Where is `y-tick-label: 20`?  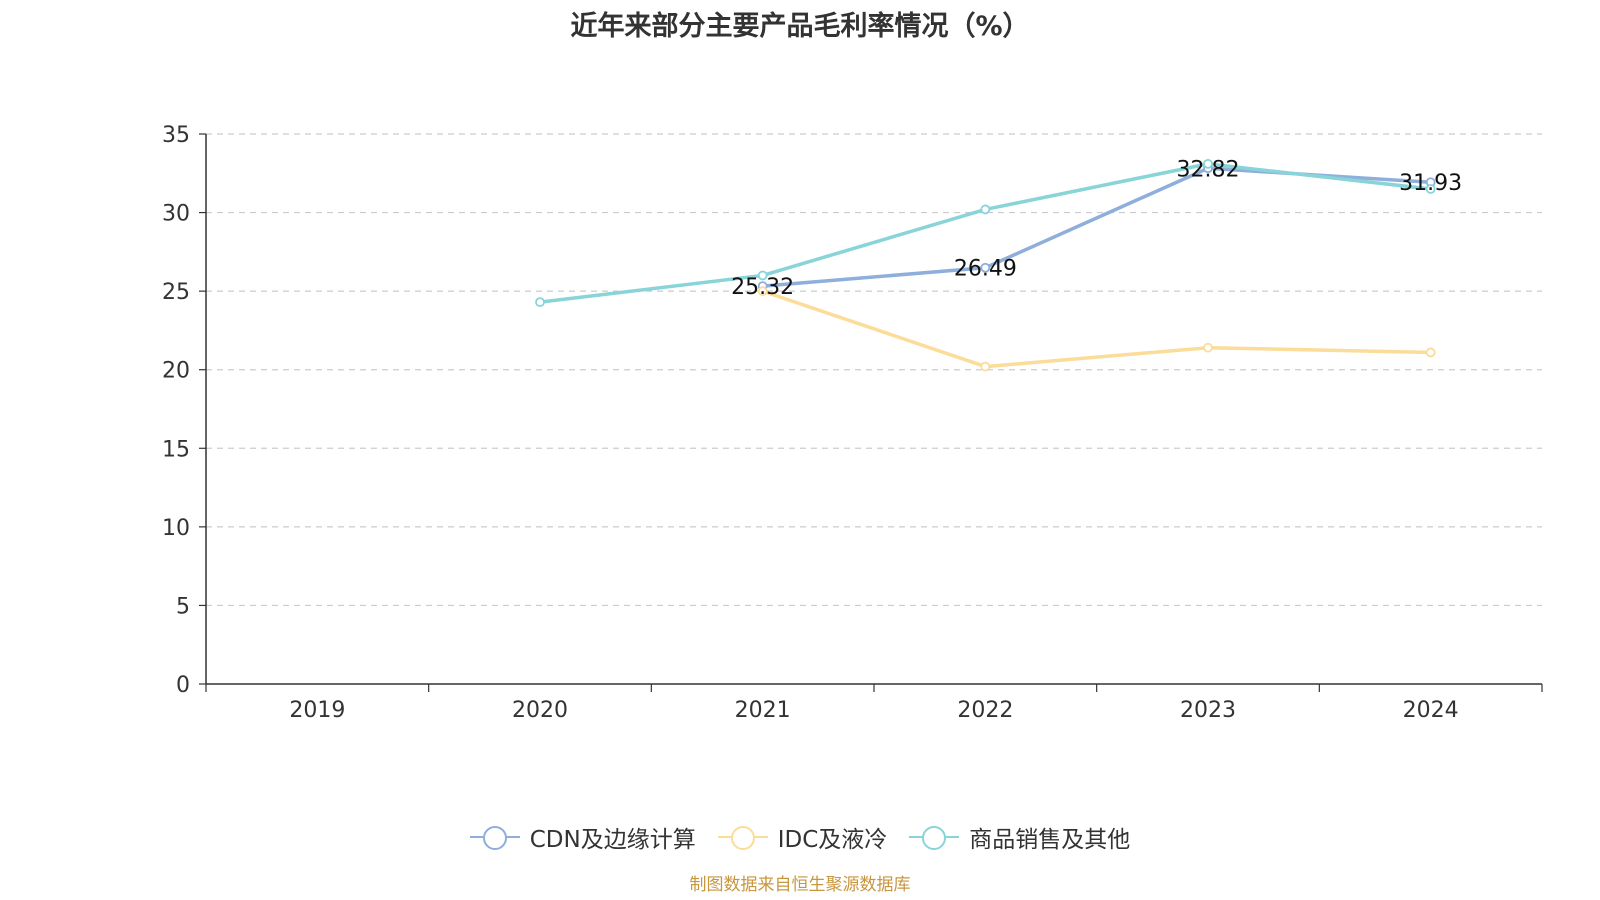
y-tick-label: 20 is located at coordinates (176, 371).